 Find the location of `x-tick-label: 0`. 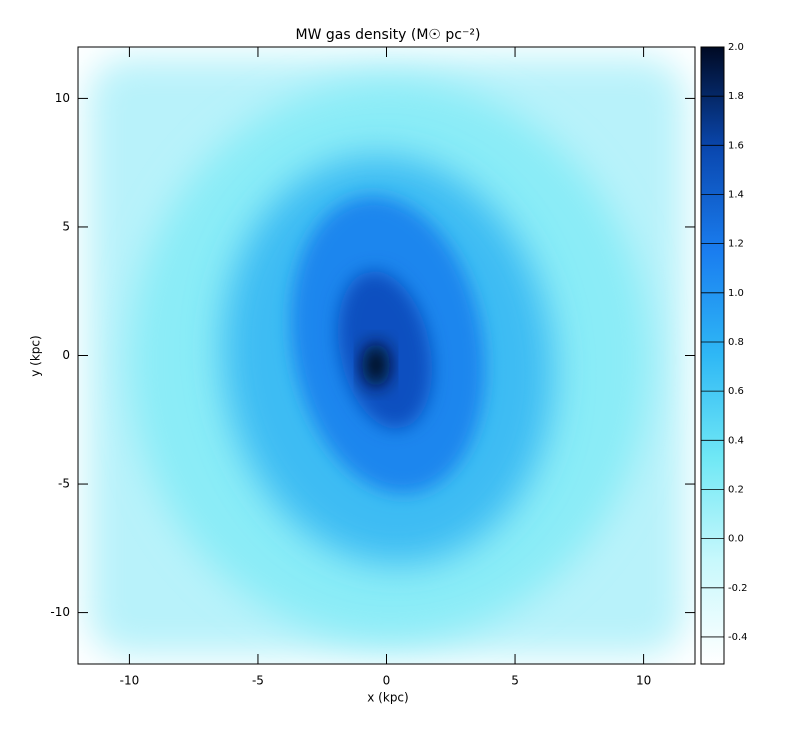

x-tick-label: 0 is located at coordinates (387, 681).